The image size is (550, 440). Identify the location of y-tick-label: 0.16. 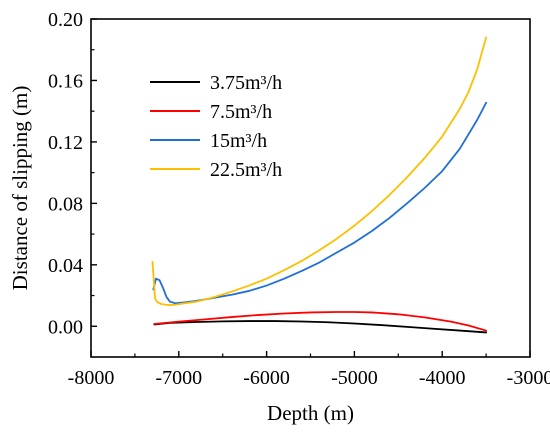
(65, 81).